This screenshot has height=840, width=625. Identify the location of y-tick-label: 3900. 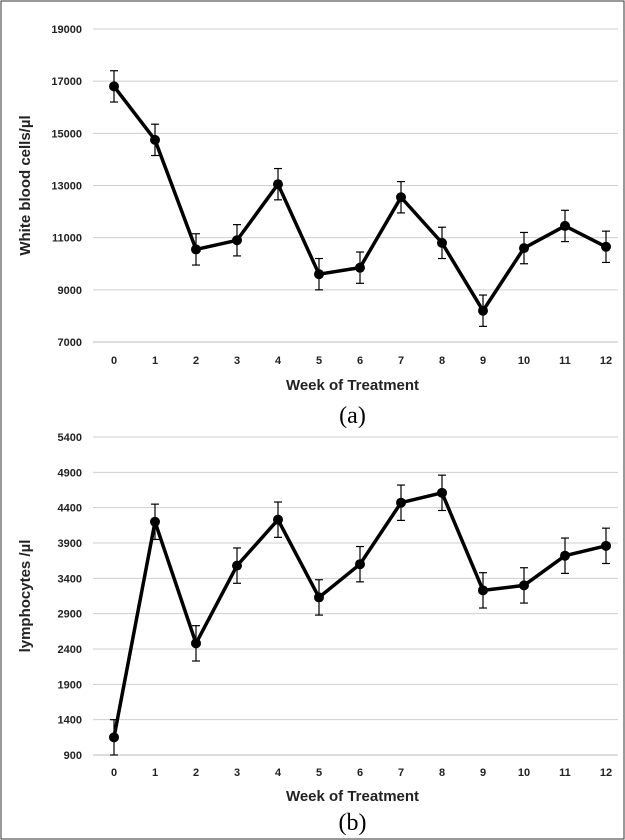
(70, 544).